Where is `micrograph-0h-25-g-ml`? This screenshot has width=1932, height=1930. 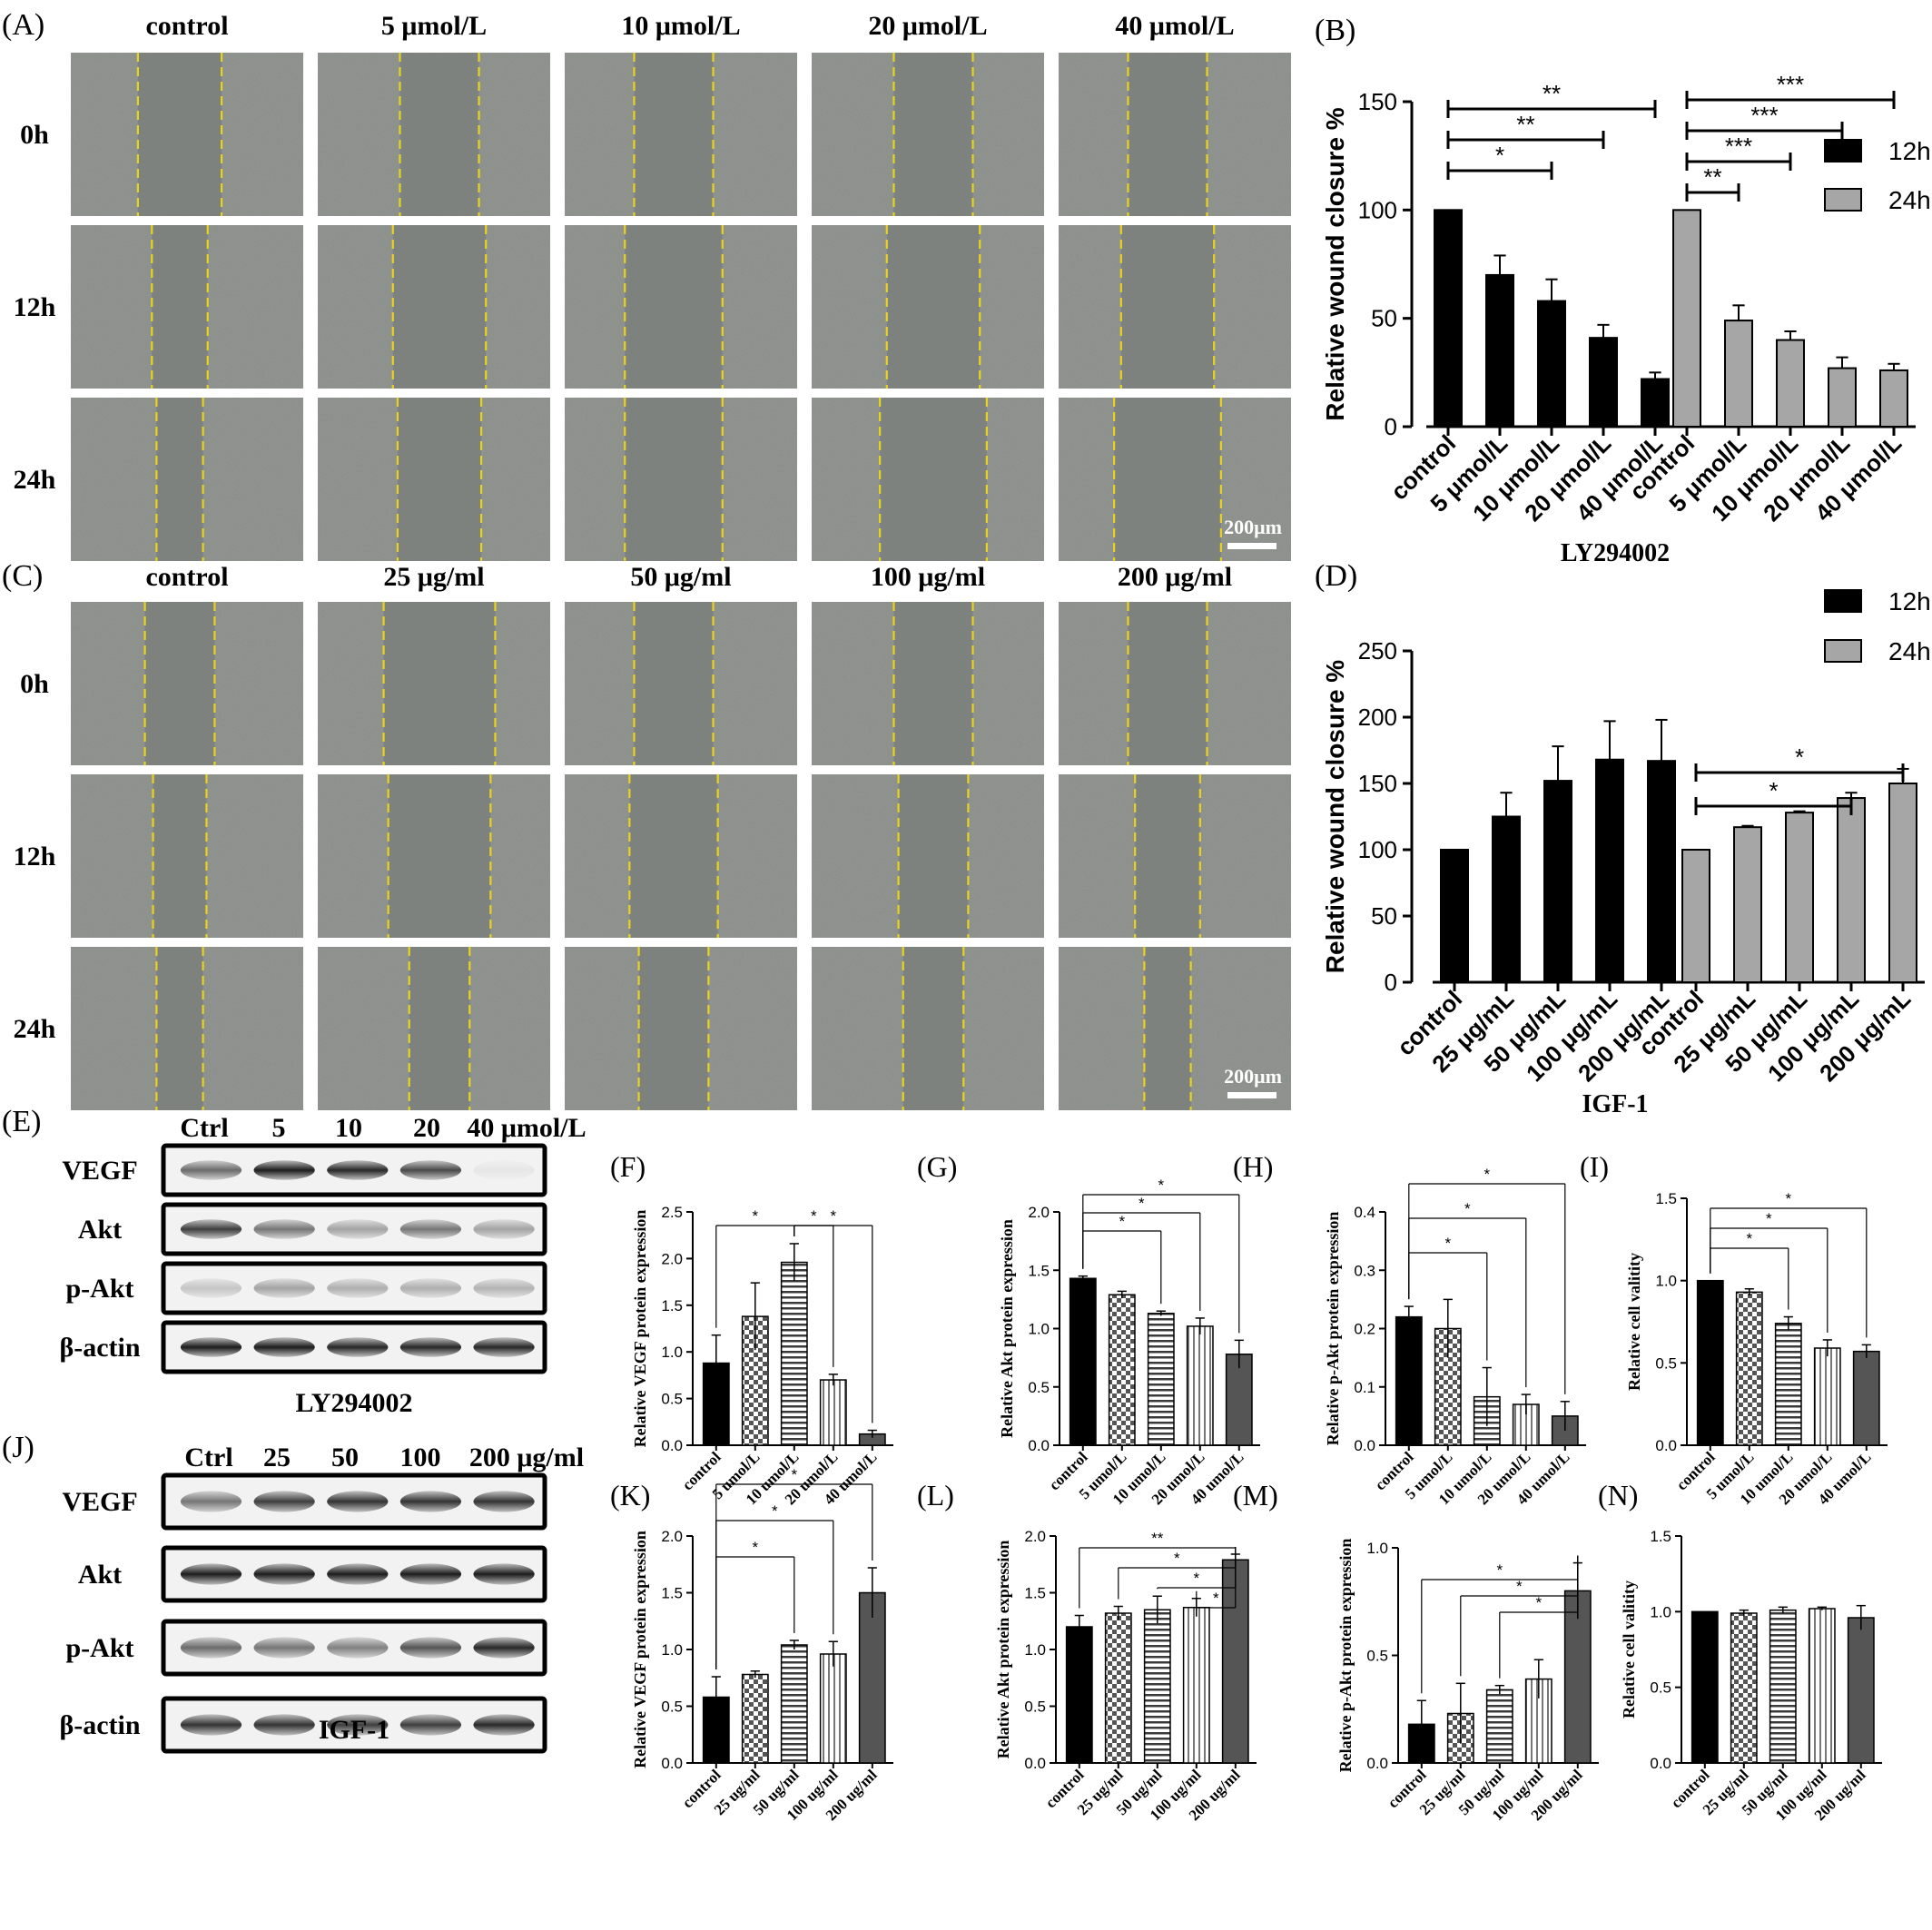 micrograph-0h-25-g-ml is located at coordinates (434, 683).